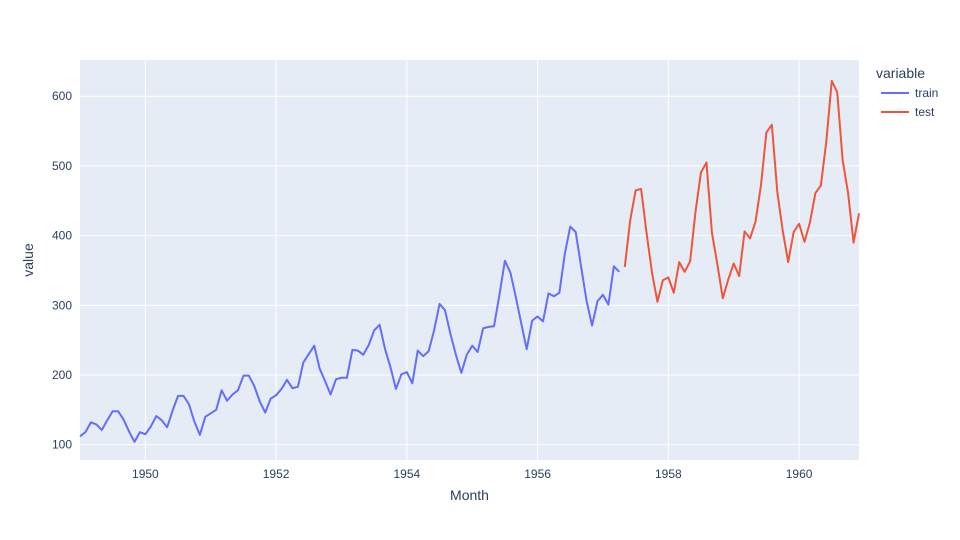 The image size is (960, 540). Describe the element at coordinates (62, 270) in the screenshot. I see `y-axis-ticks: 100 200 300 400 500 600` at that location.